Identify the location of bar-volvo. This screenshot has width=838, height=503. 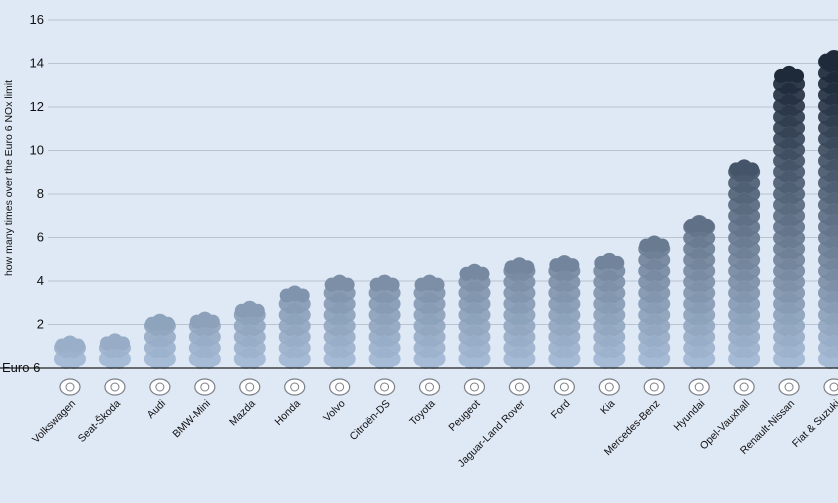
(339, 321).